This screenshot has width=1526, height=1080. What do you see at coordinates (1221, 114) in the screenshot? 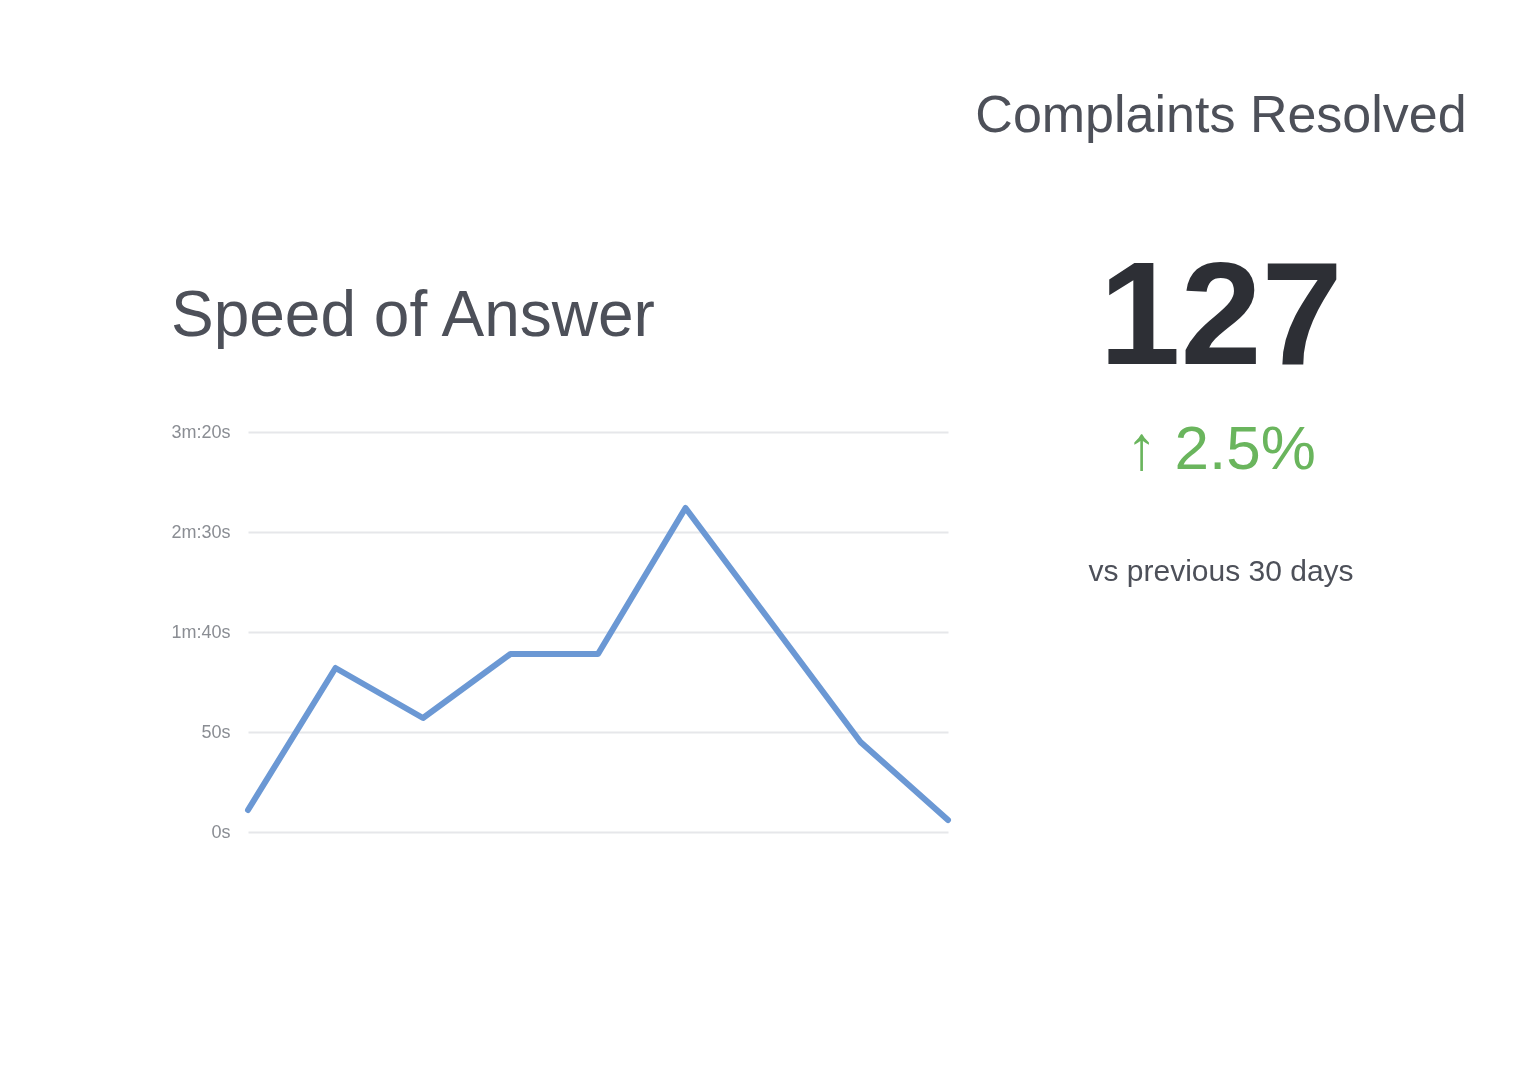
I see `text: Complaints Resolved` at bounding box center [1221, 114].